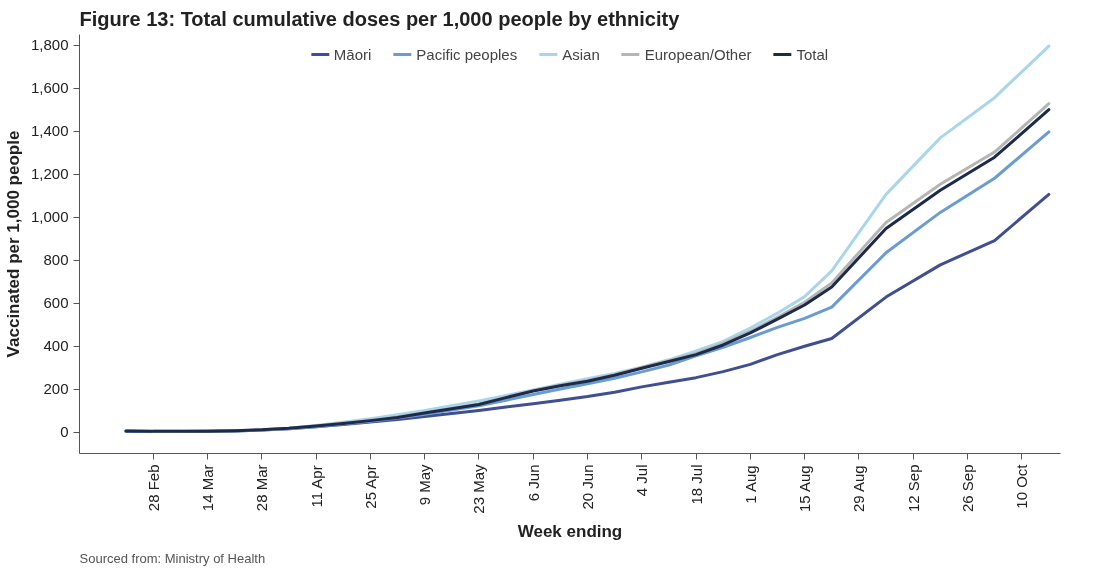  I want to click on x-tick-label: 25 Apr, so click(370, 487).